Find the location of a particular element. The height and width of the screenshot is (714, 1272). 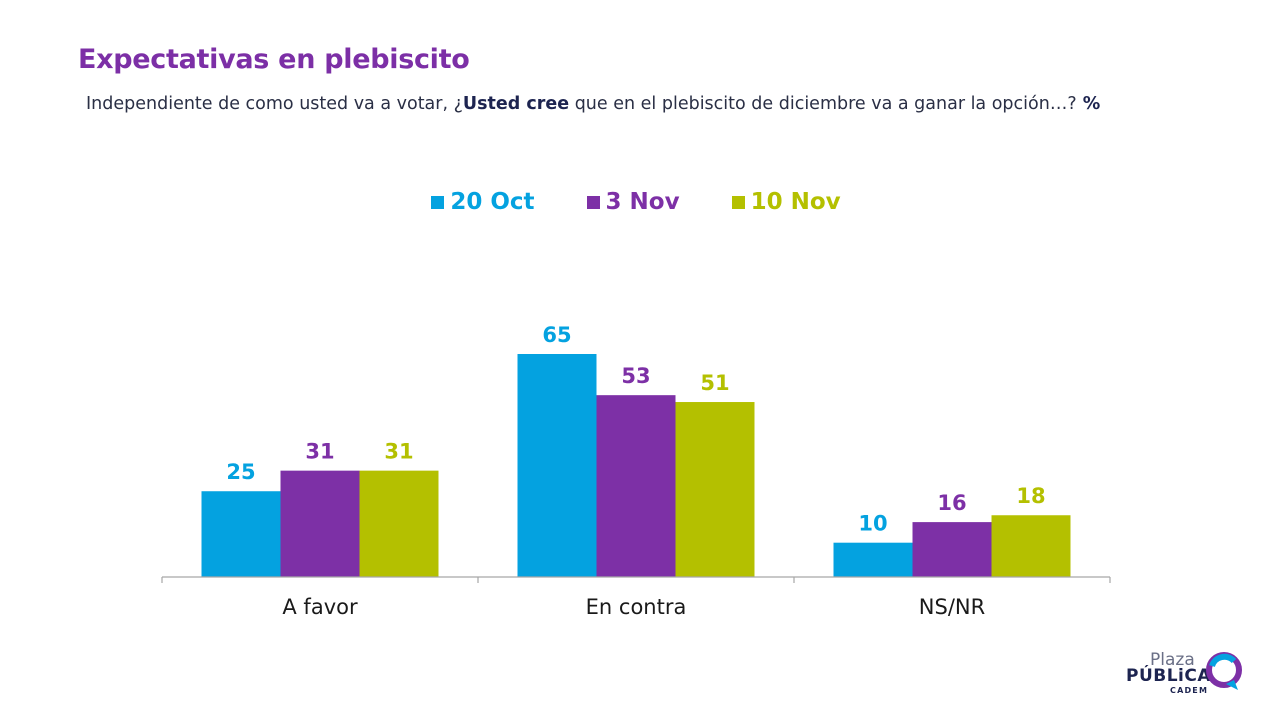

legend-item-2: 10 Nov is located at coordinates (786, 202).